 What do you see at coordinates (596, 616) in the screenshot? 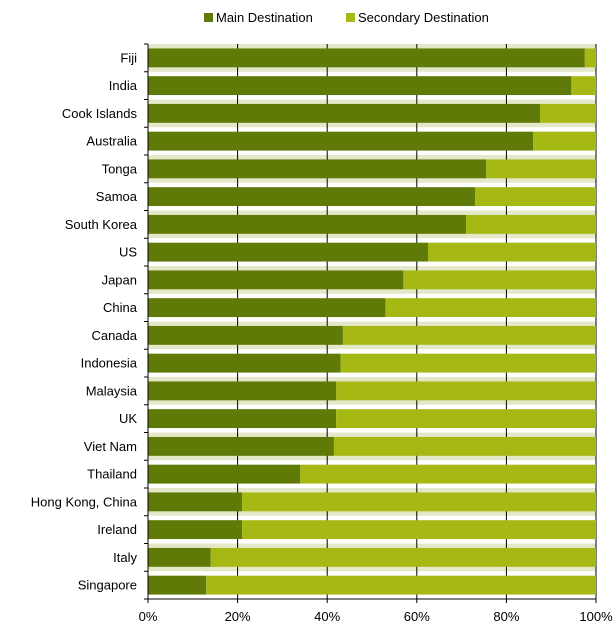
I see `x-tick-label: 100%` at bounding box center [596, 616].